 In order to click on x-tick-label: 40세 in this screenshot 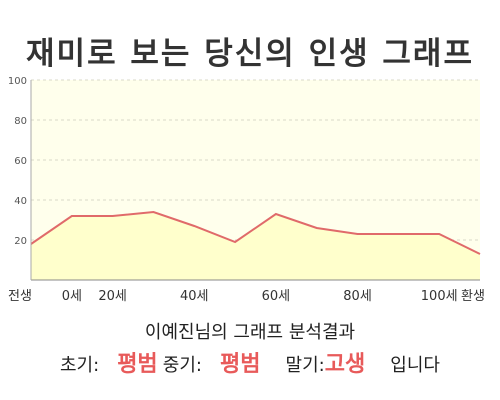, I will do `click(194, 296)`.